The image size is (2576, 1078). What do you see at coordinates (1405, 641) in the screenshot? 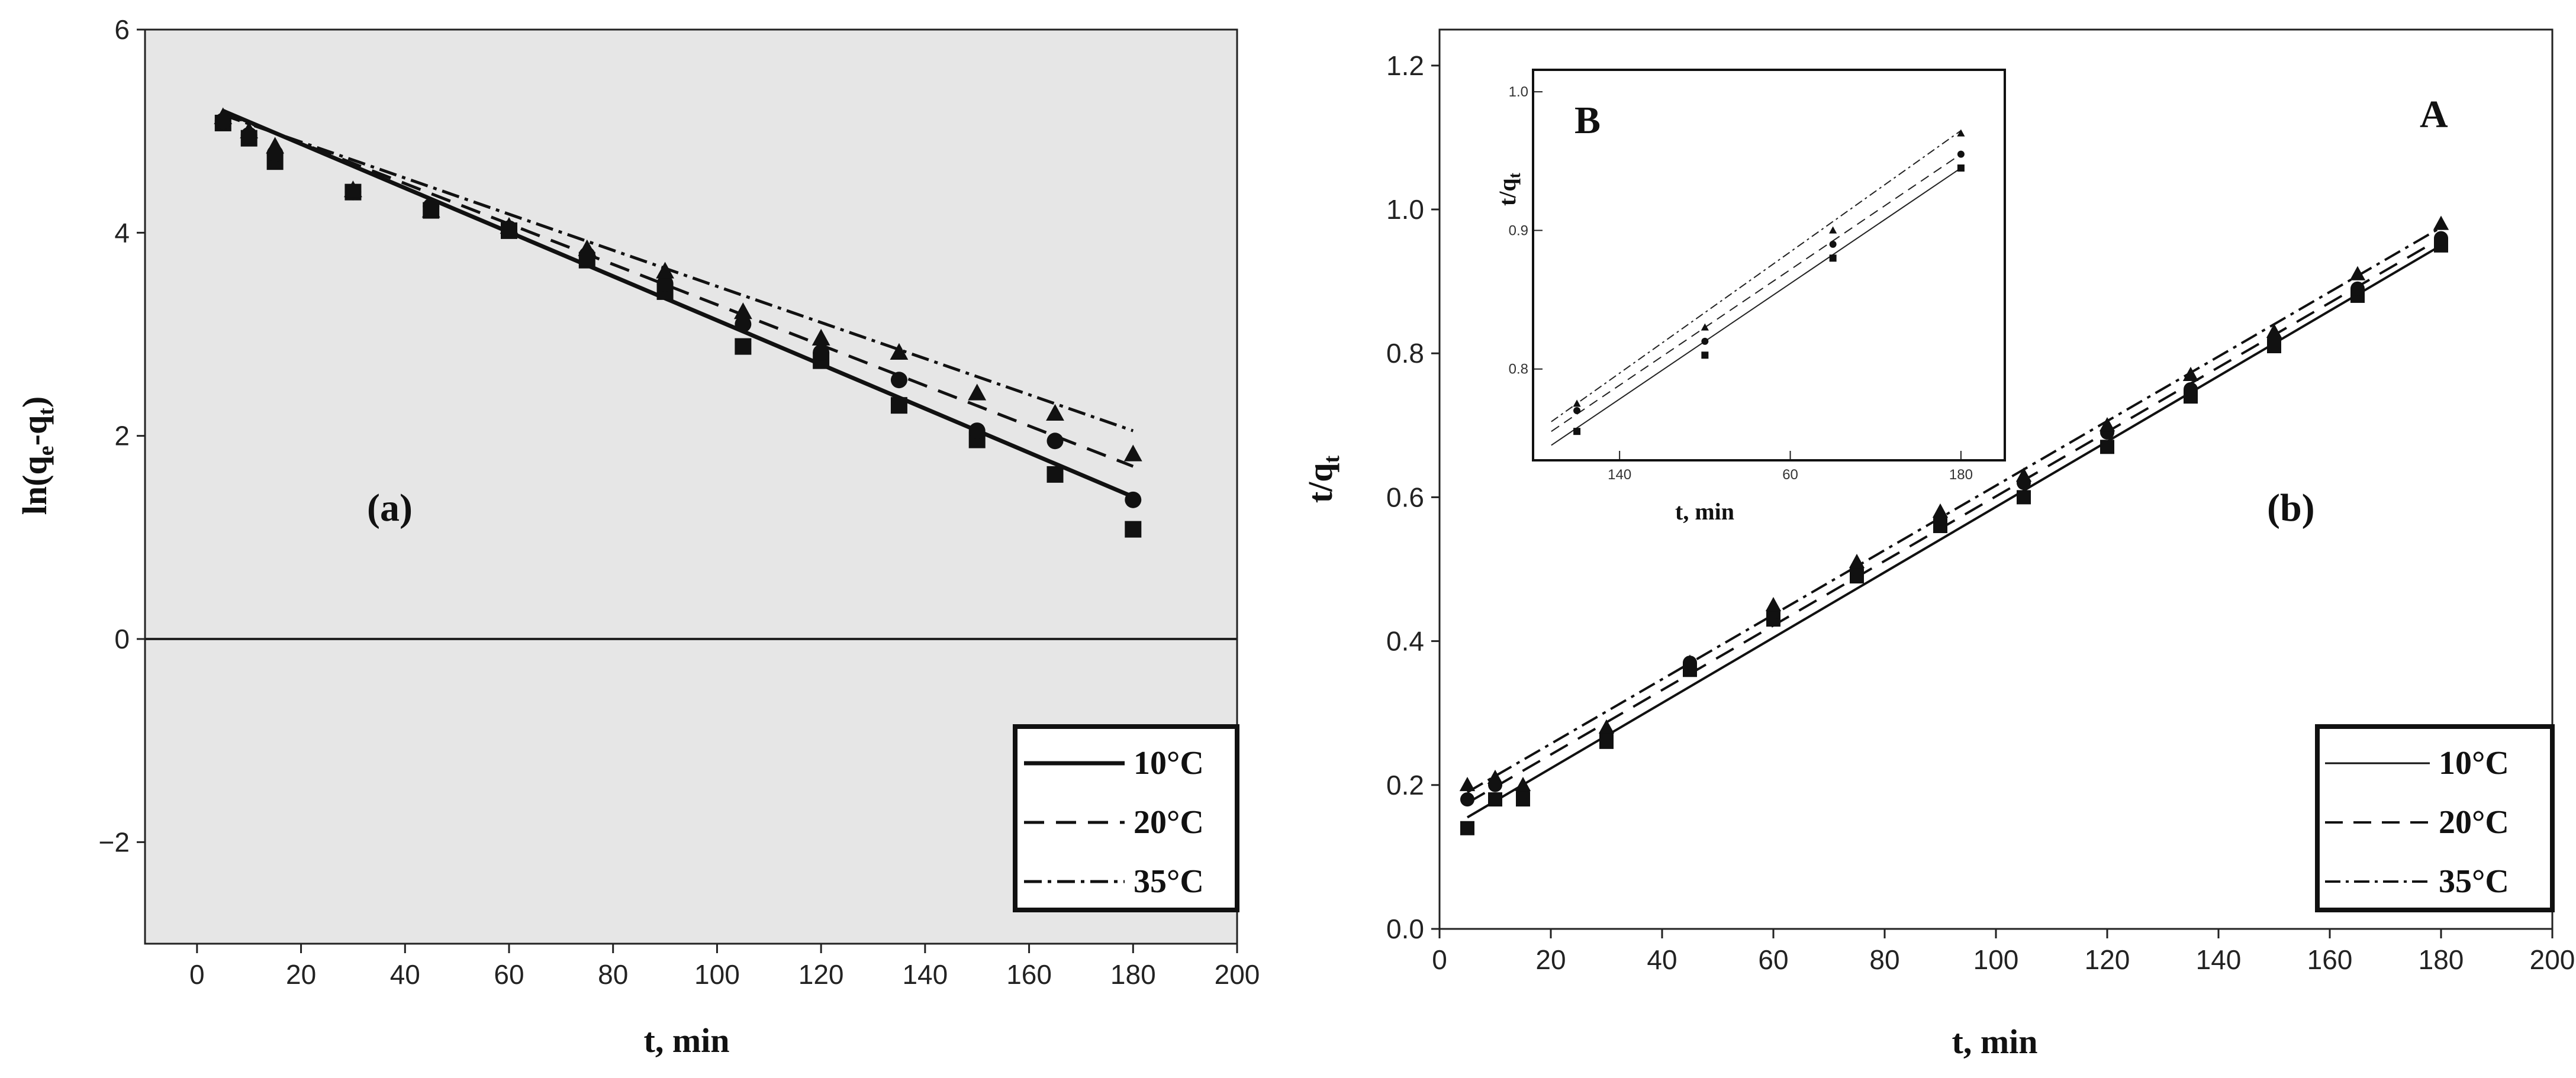
I see `b-ytick-label: 0.4` at bounding box center [1405, 641].